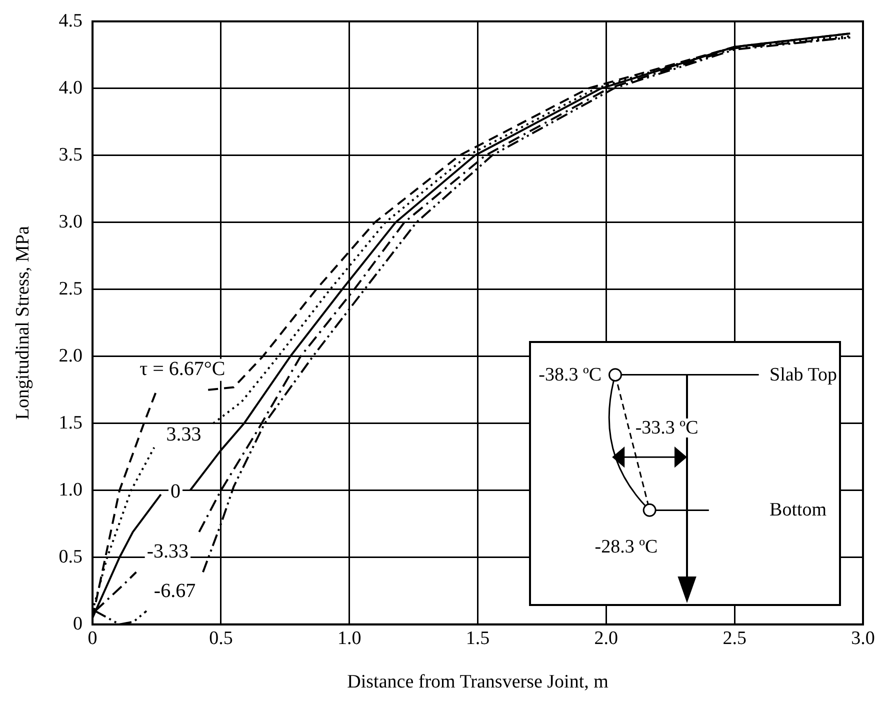 This screenshot has width=891, height=706. Describe the element at coordinates (349, 638) in the screenshot. I see `x-tick-label: 1.0` at that location.